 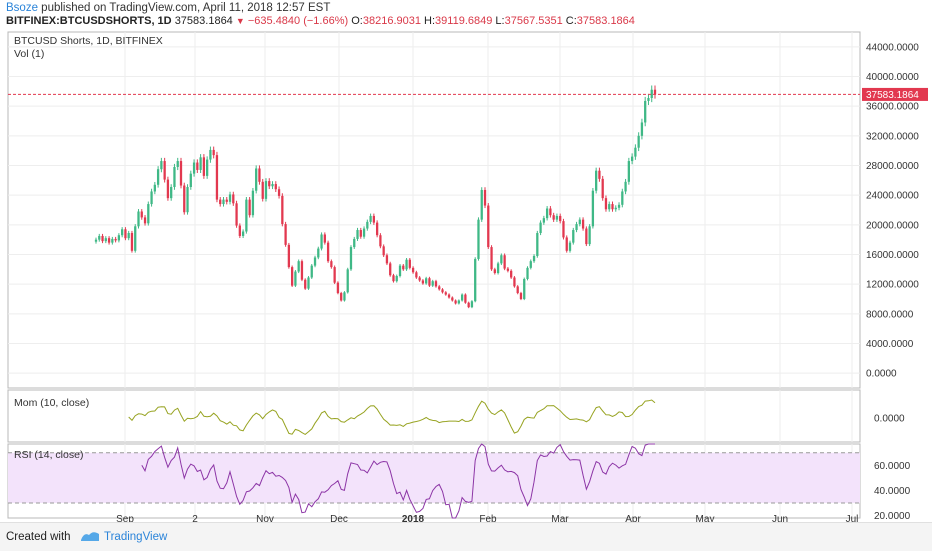 What do you see at coordinates (195, 518) in the screenshot?
I see `x-tick-label: 2` at bounding box center [195, 518].